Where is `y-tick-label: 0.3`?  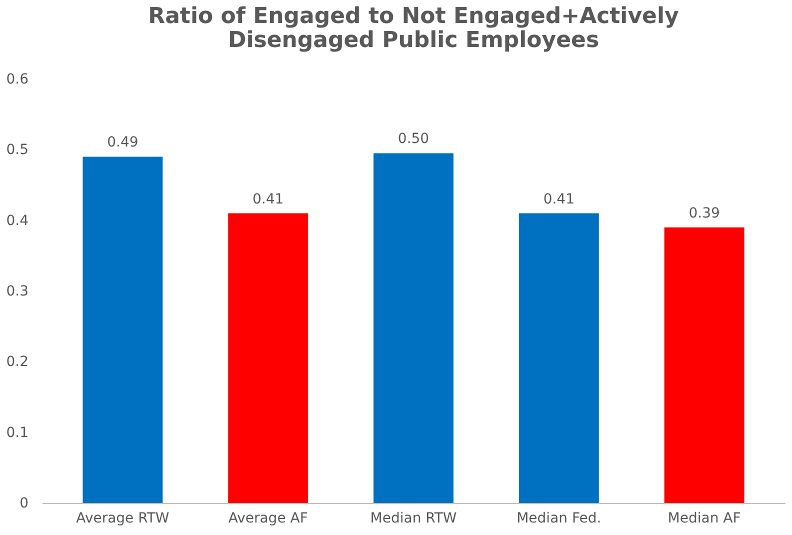
y-tick-label: 0.3 is located at coordinates (17, 292).